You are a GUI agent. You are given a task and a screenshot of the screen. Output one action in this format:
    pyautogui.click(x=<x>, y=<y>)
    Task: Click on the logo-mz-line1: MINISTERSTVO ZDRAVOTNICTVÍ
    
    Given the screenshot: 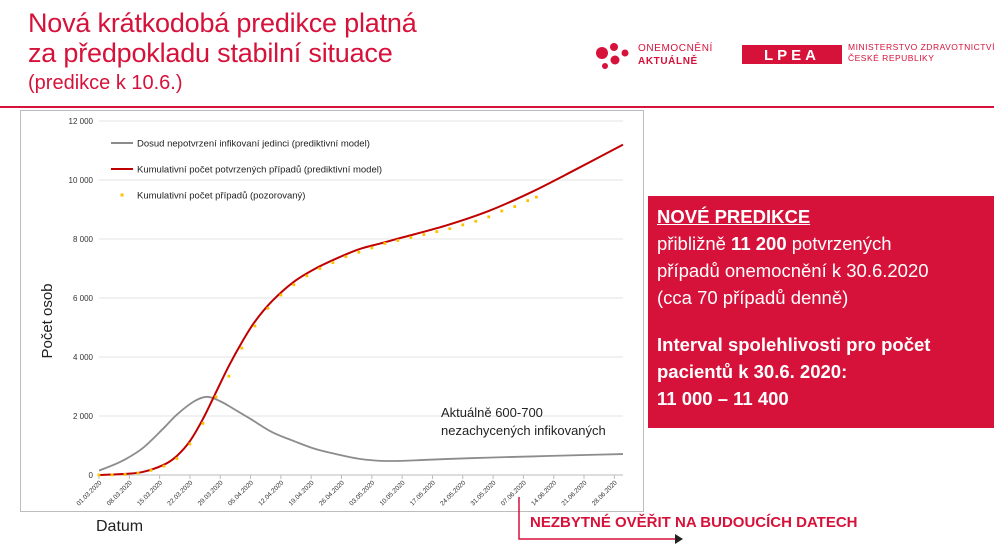 What is the action you would take?
    pyautogui.click(x=921, y=47)
    